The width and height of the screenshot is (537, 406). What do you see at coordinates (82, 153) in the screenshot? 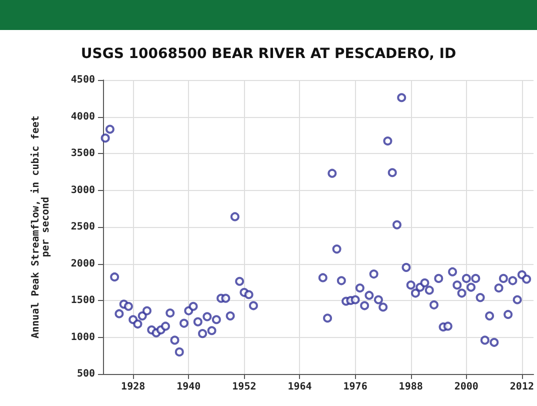
I see `y-tick-label: 3500` at bounding box center [82, 153].